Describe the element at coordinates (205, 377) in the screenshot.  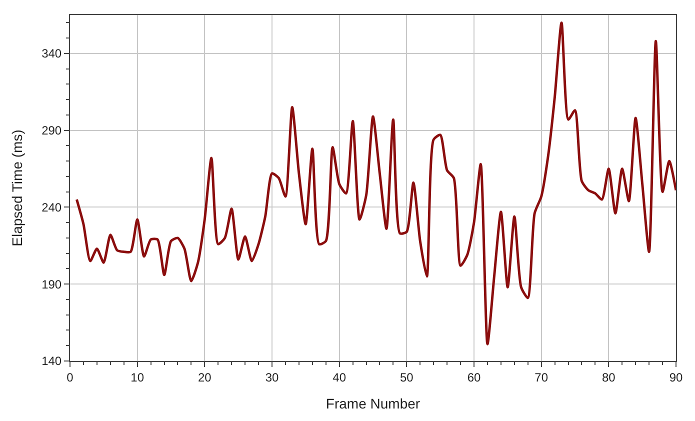
I see `x-tick-label: 20` at that location.